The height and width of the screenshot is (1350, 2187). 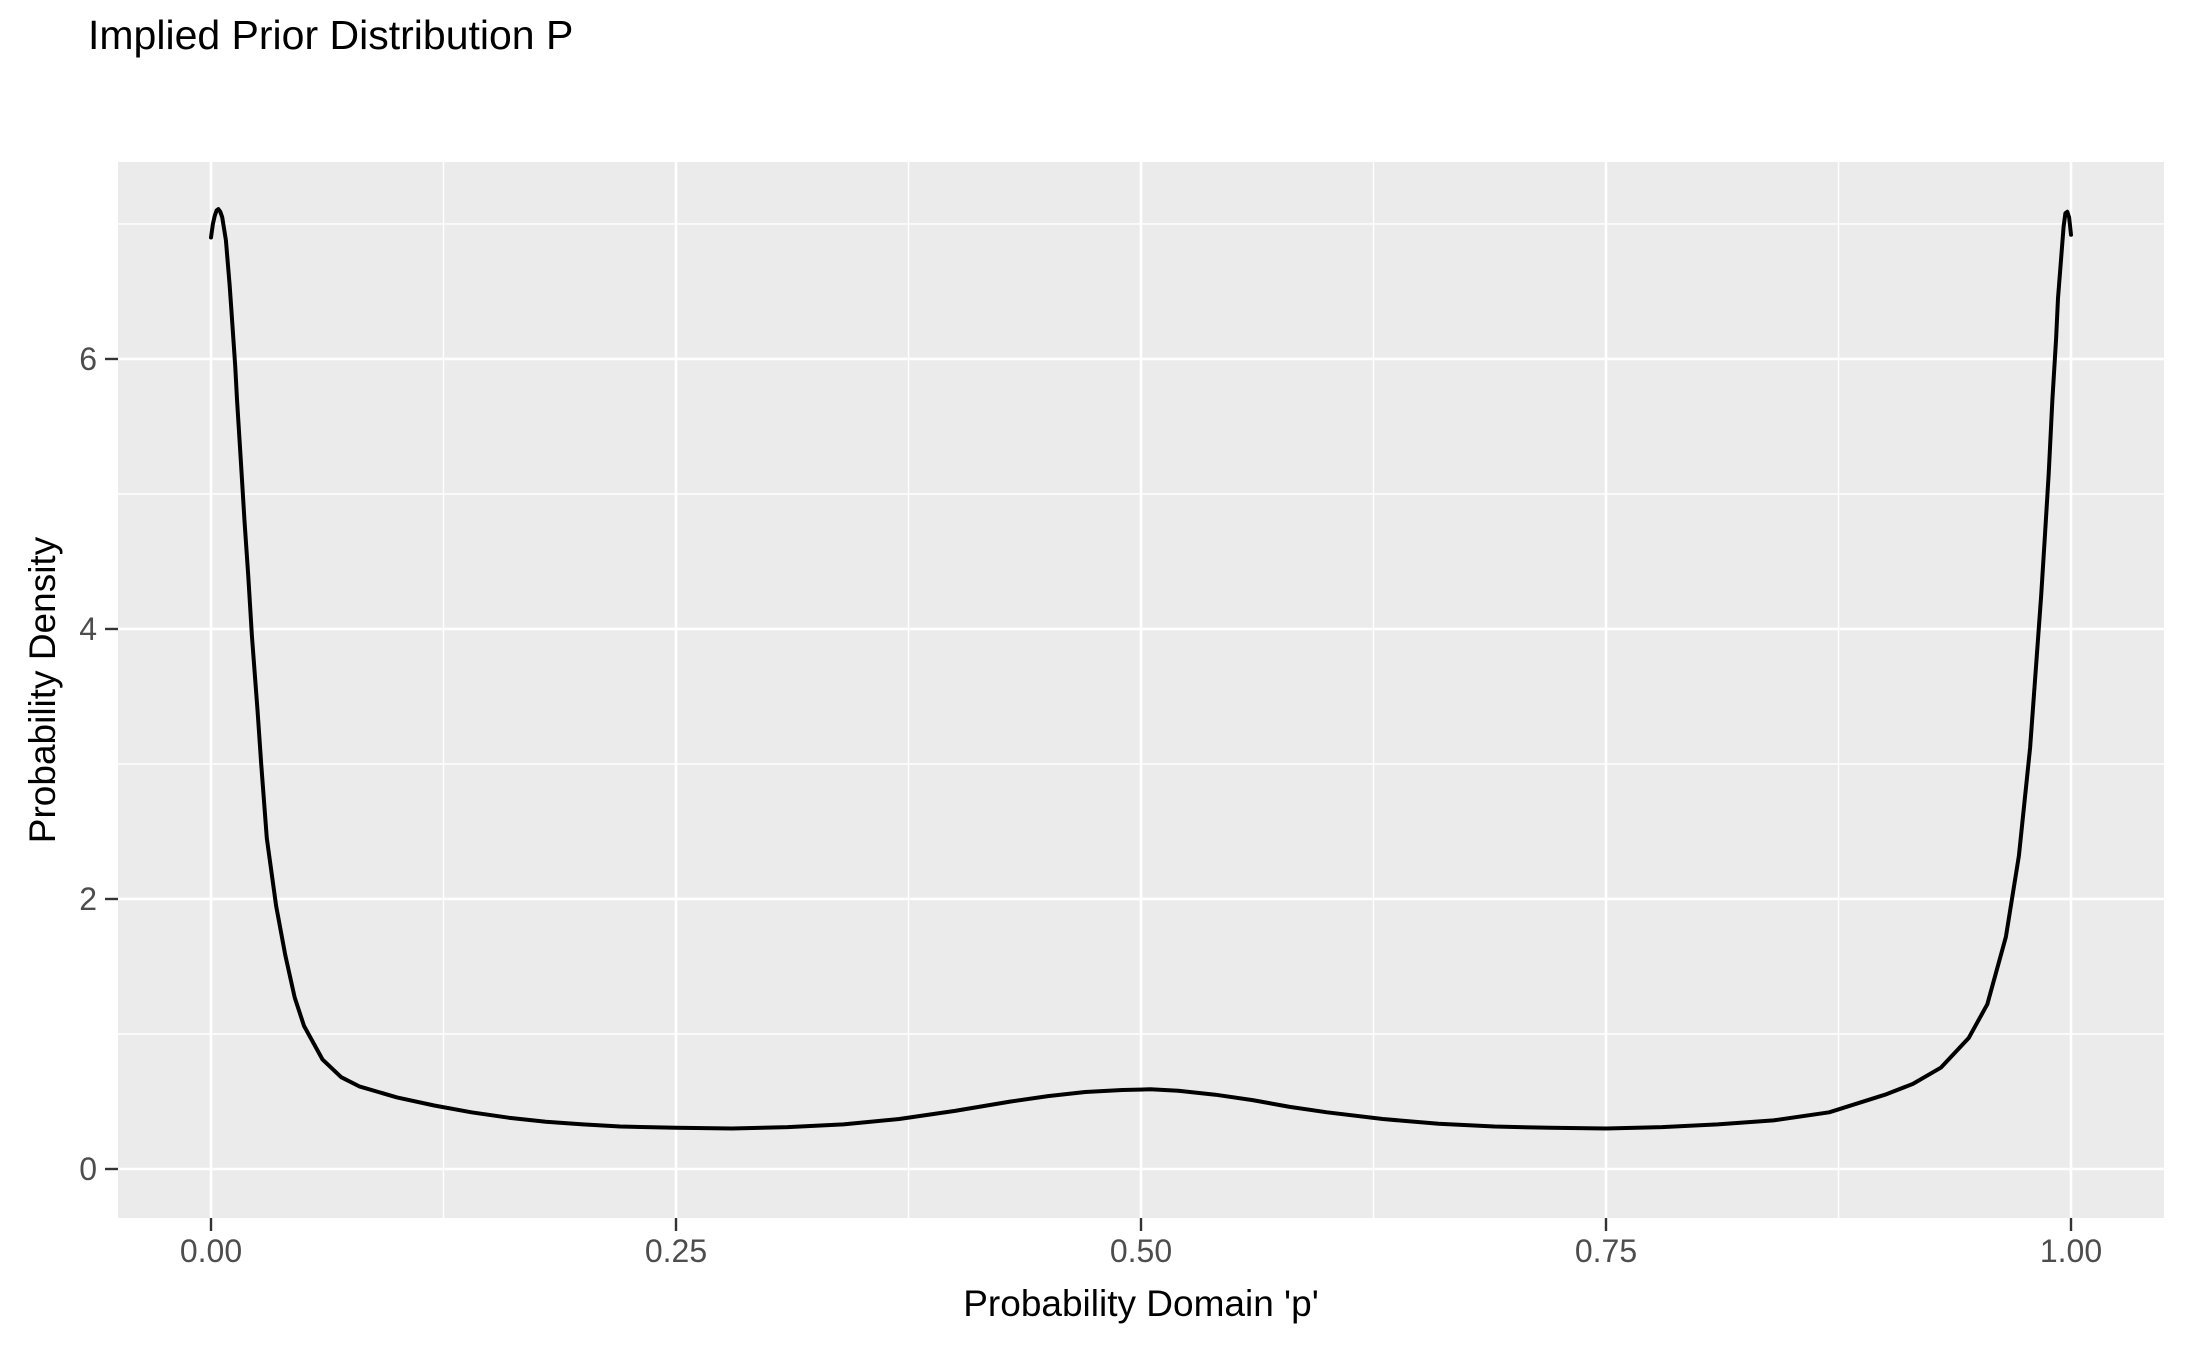 I want to click on y-tick-label: 4, so click(x=88, y=629).